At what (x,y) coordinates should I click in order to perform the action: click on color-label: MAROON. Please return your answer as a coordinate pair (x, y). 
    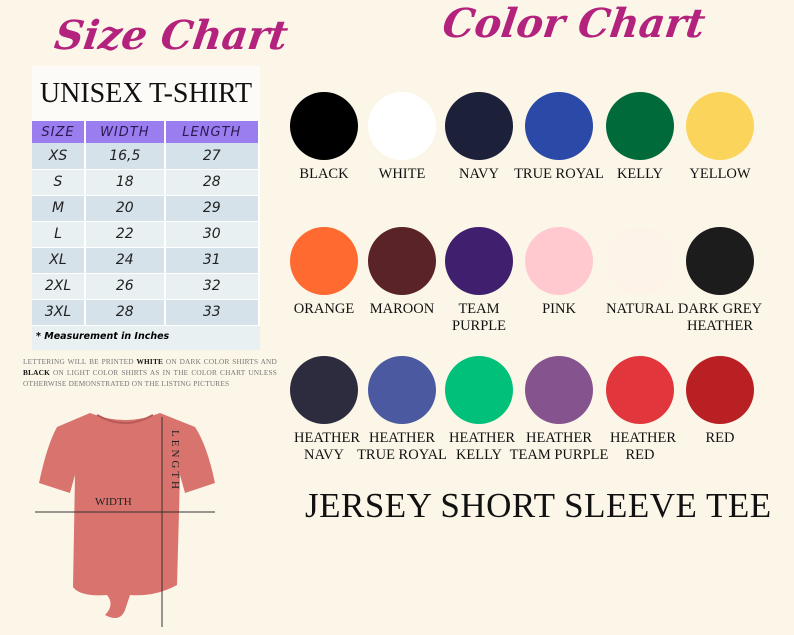
    Looking at the image, I should click on (402, 309).